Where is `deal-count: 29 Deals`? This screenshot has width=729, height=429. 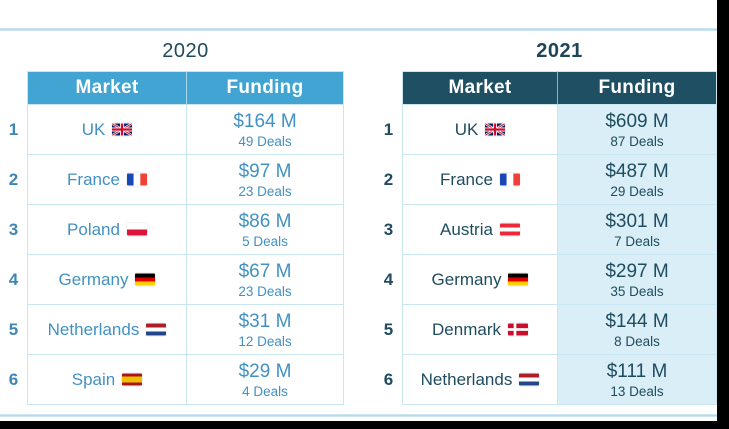
deal-count: 29 Deals is located at coordinates (637, 191).